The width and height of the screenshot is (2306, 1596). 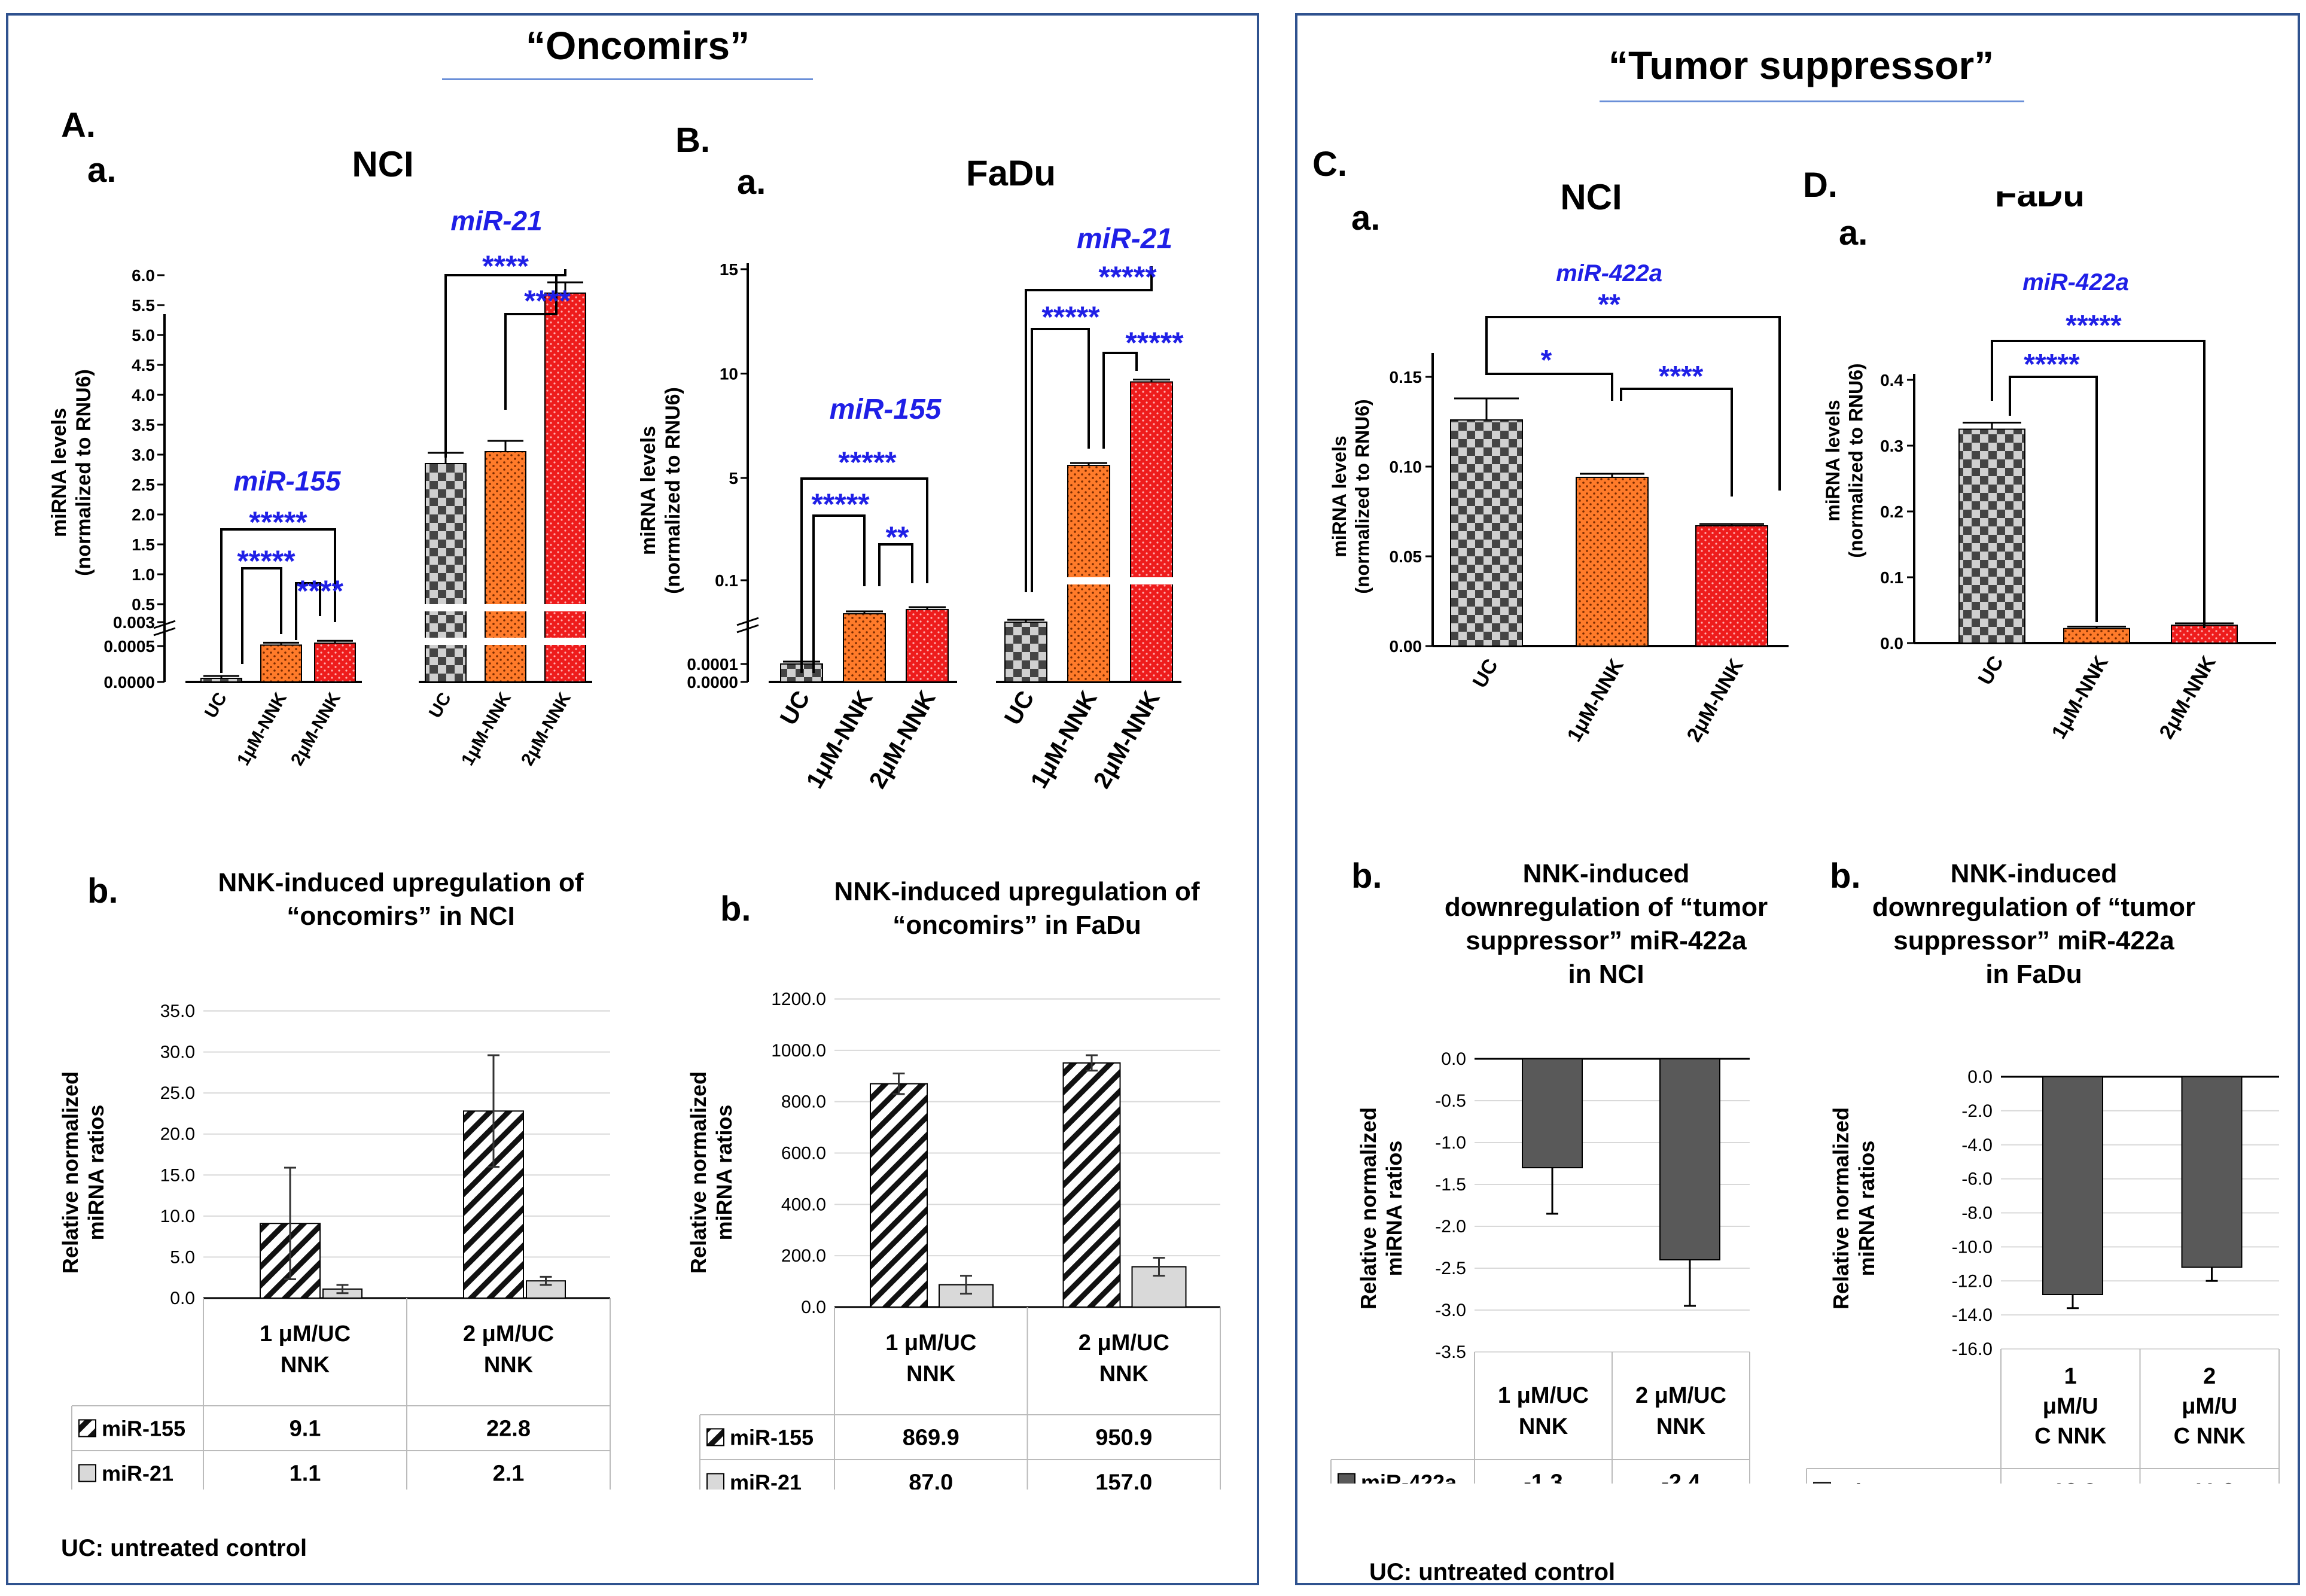 I want to click on label-B: B., so click(x=692, y=140).